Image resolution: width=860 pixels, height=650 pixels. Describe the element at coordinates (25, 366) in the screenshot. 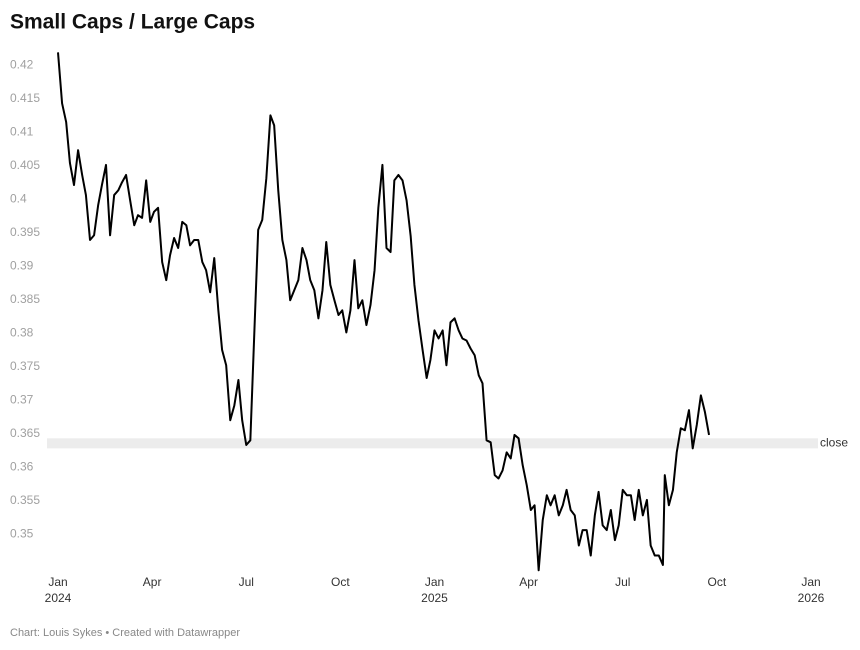

I see `y-tick-label: 0.375` at that location.